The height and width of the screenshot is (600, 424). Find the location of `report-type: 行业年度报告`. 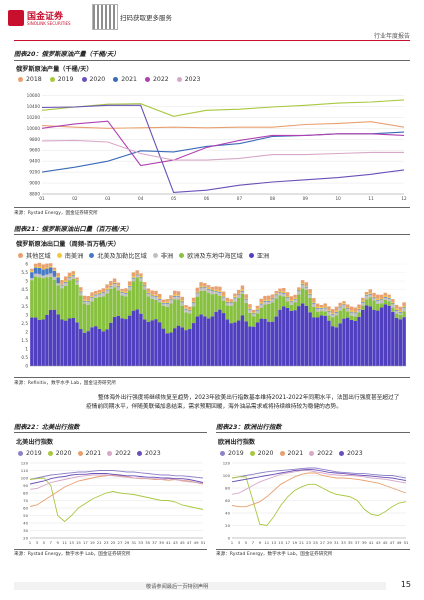

report-type: 行业年度报告 is located at coordinates (391, 36).